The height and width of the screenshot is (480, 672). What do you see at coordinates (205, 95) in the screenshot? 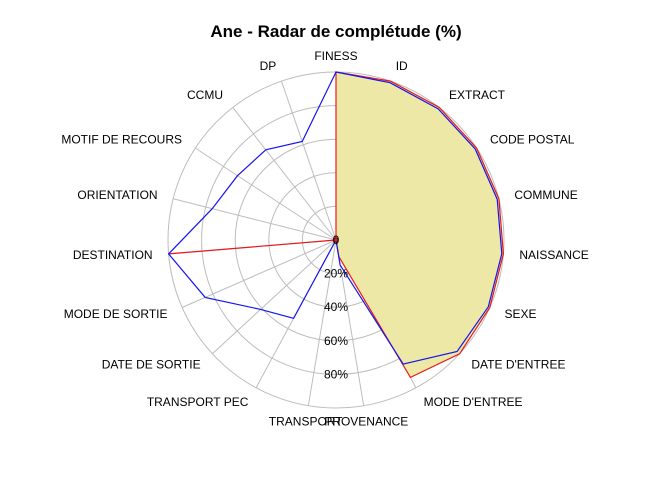
I see `category-label: CCMU` at bounding box center [205, 95].